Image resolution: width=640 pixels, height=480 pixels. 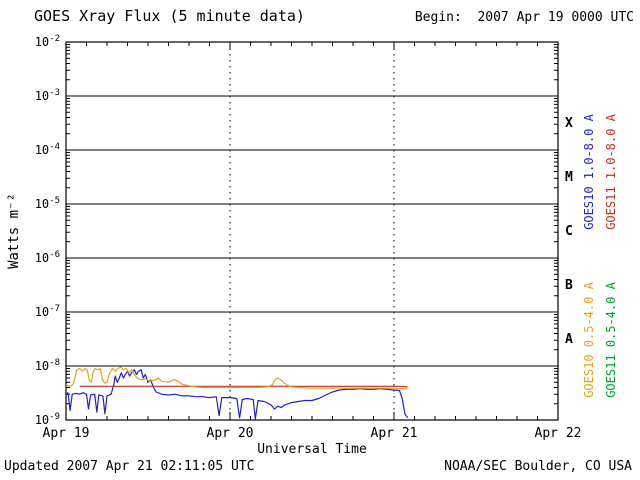 I want to click on y-tick-label: 10-8, so click(x=47, y=365).